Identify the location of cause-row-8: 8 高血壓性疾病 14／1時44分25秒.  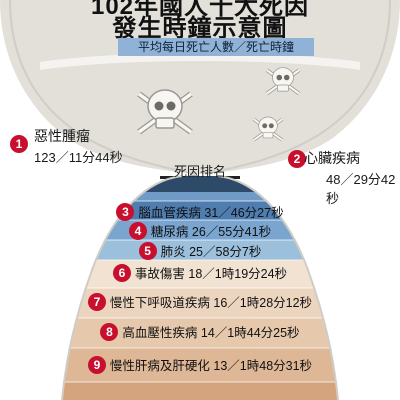
(200, 331).